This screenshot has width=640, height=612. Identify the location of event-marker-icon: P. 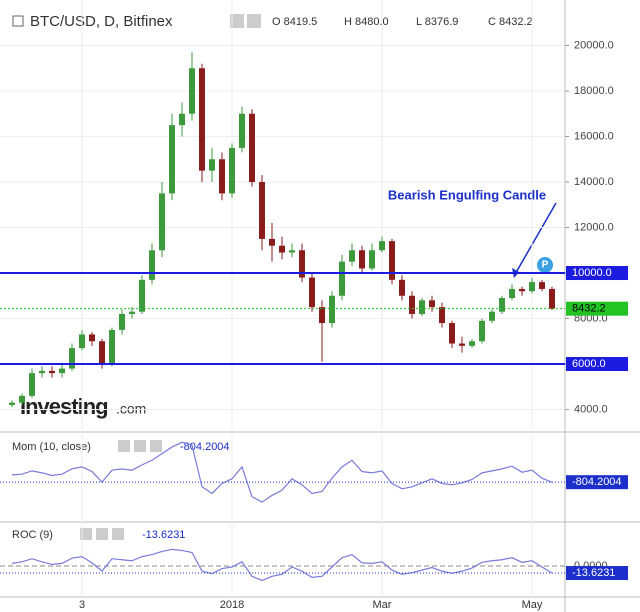
(545, 265).